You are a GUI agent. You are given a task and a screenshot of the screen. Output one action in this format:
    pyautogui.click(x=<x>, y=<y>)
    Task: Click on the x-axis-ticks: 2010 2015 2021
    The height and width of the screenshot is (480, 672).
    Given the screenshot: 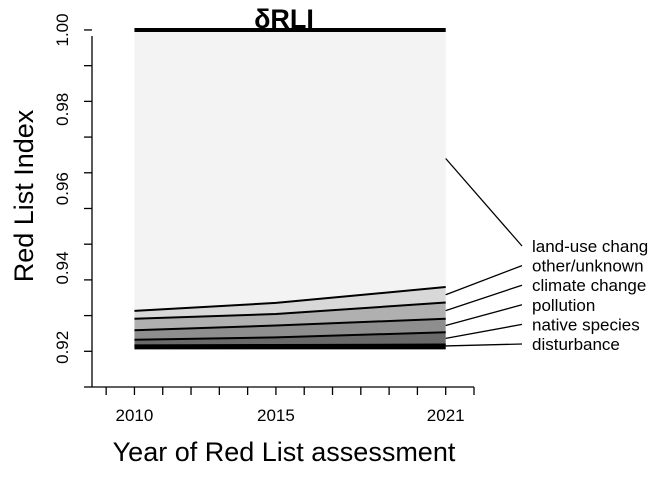 What is the action you would take?
    pyautogui.click(x=290, y=406)
    